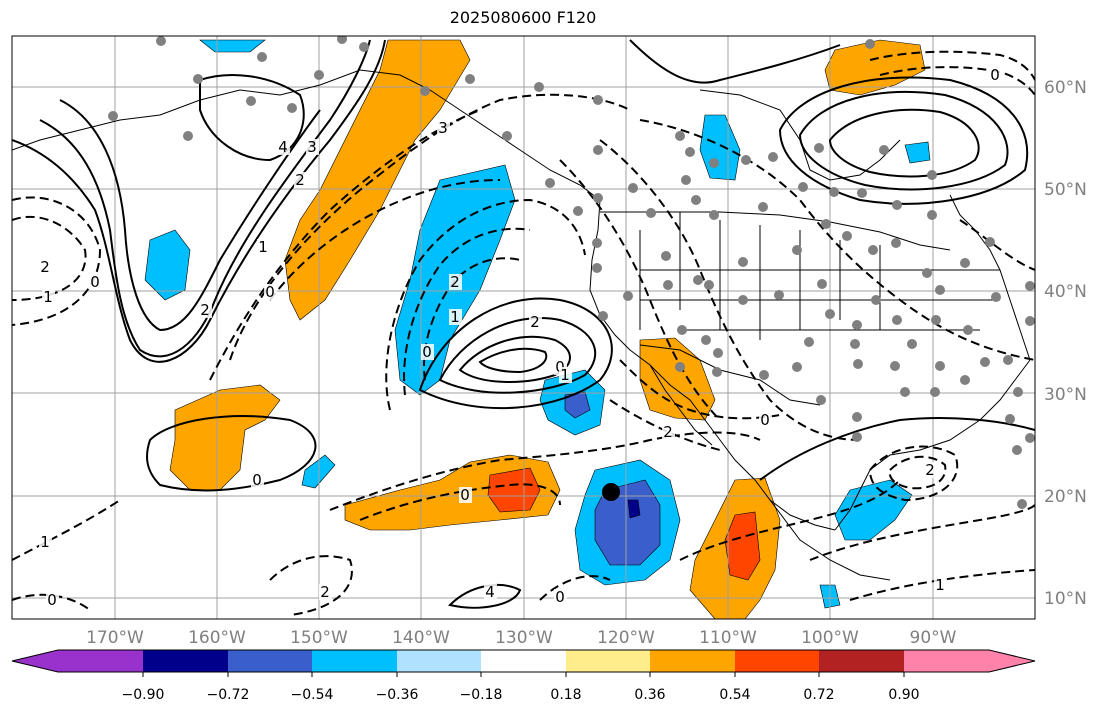 The height and width of the screenshot is (712, 1105). What do you see at coordinates (421, 638) in the screenshot?
I see `lon-label-140w: 140°W` at bounding box center [421, 638].